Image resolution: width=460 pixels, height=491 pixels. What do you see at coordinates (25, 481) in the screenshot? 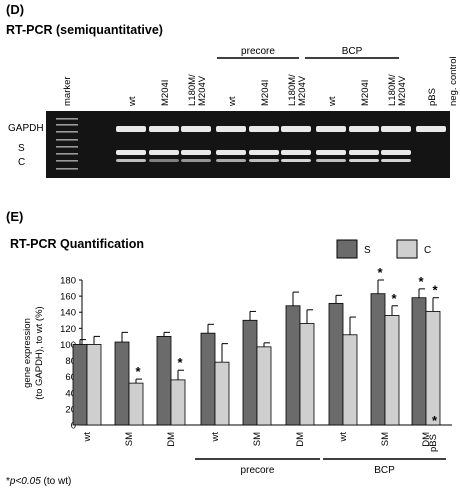
I see `footnote-pvalue: p<0.05` at bounding box center [25, 481].